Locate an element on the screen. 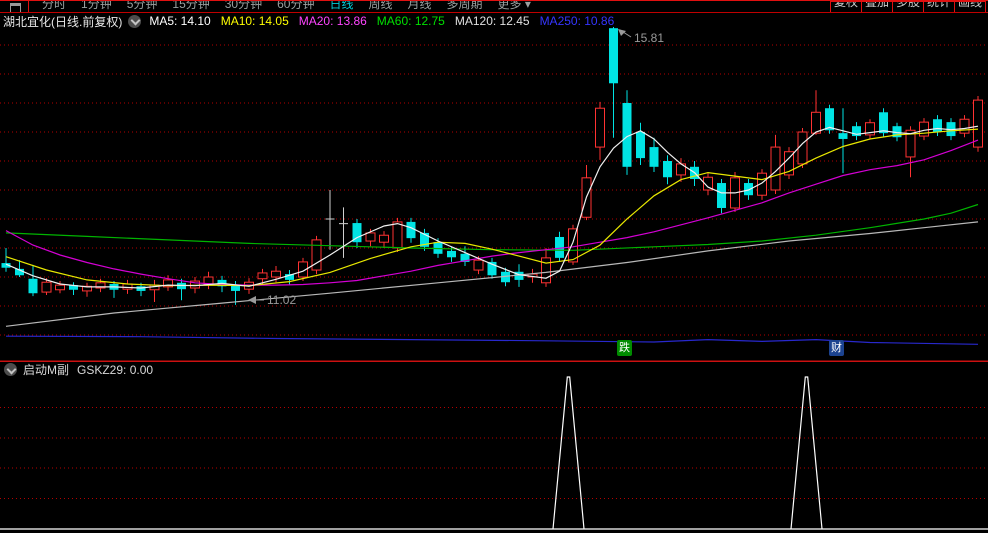  draw-line-button: 画线 is located at coordinates (970, 6).